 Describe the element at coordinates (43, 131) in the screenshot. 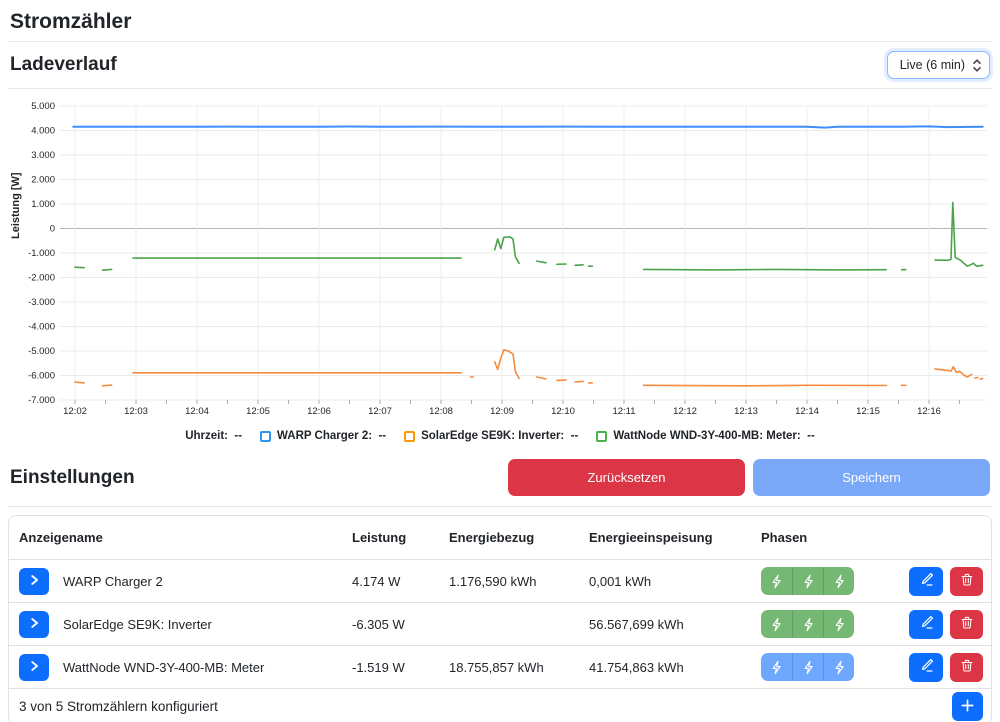

I see `svg-text: 4.000` at that location.